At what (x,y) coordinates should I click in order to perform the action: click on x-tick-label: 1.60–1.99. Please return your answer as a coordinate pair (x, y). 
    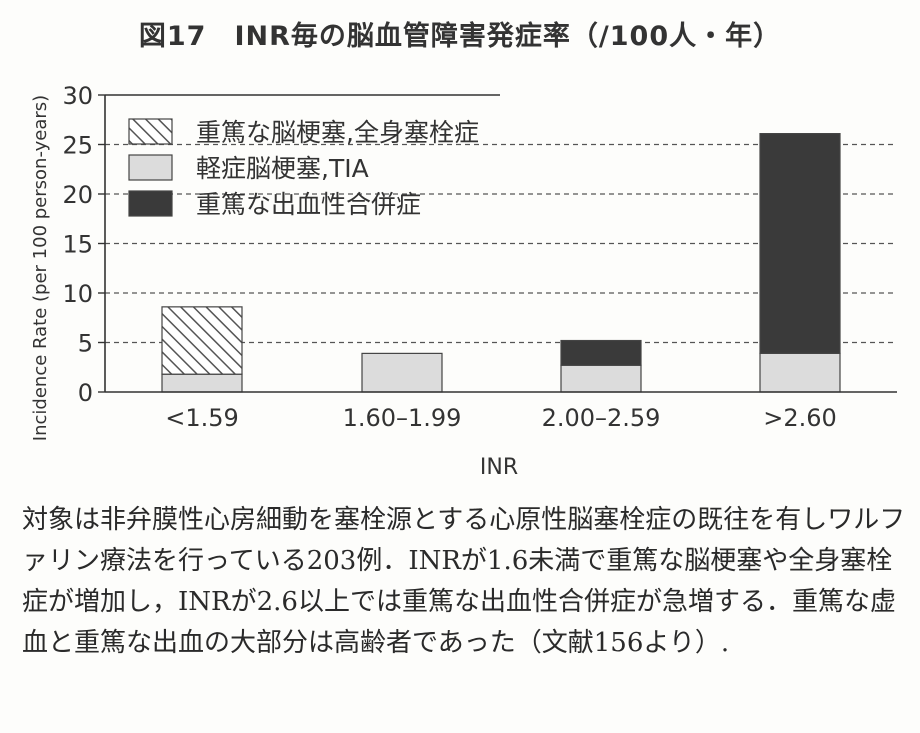
    Looking at the image, I should click on (402, 418).